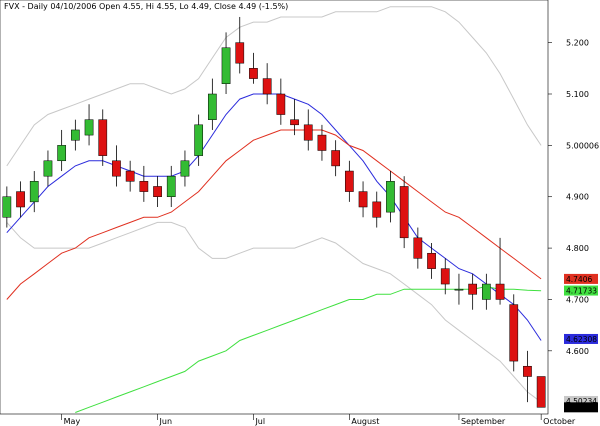 This screenshot has height=426, width=600. I want to click on y-tick-label: 4.800, so click(577, 248).